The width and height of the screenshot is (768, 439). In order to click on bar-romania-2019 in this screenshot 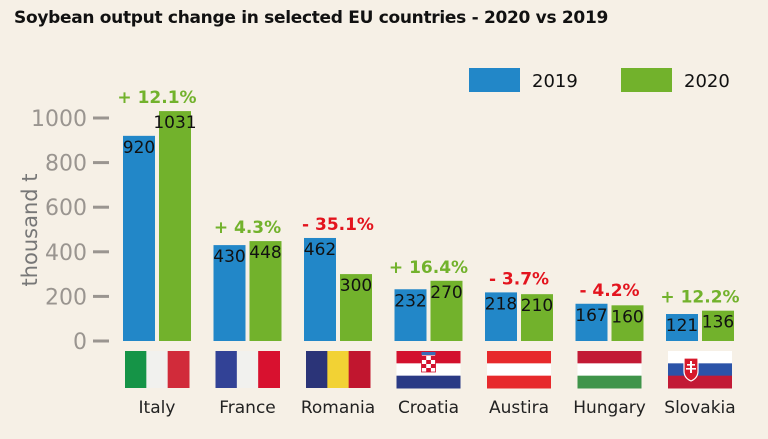, I will do `click(320, 289)`.